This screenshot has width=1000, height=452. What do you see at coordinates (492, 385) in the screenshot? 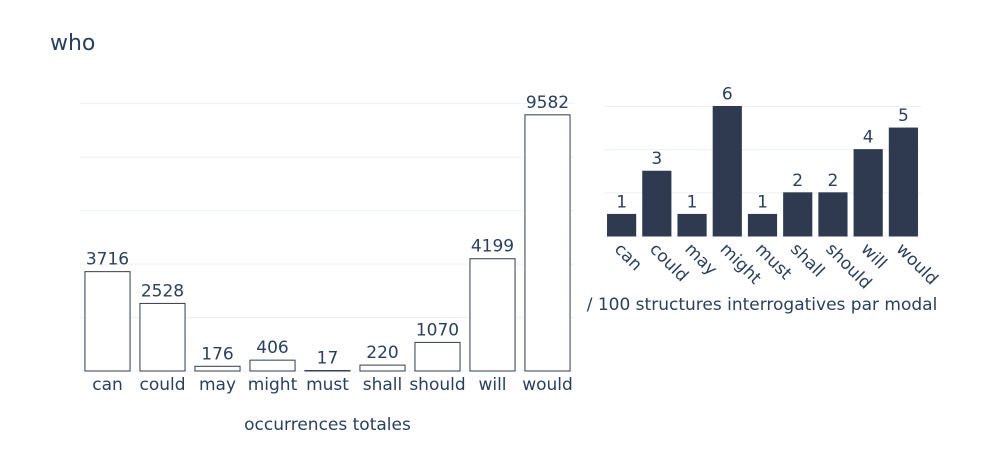
I see `x-tick-label: will` at bounding box center [492, 385].